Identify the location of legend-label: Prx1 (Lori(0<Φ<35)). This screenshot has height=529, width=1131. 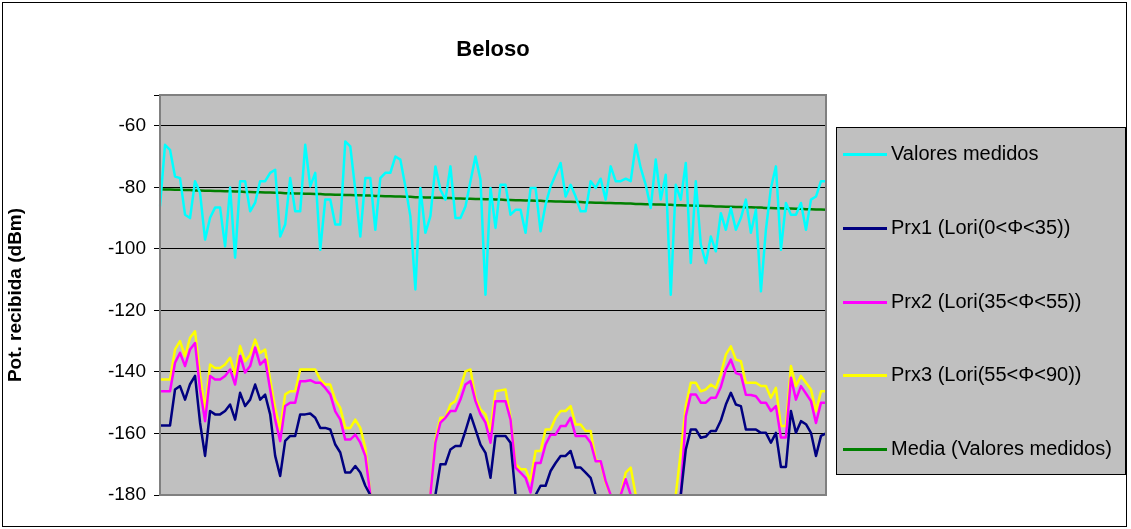
(981, 227).